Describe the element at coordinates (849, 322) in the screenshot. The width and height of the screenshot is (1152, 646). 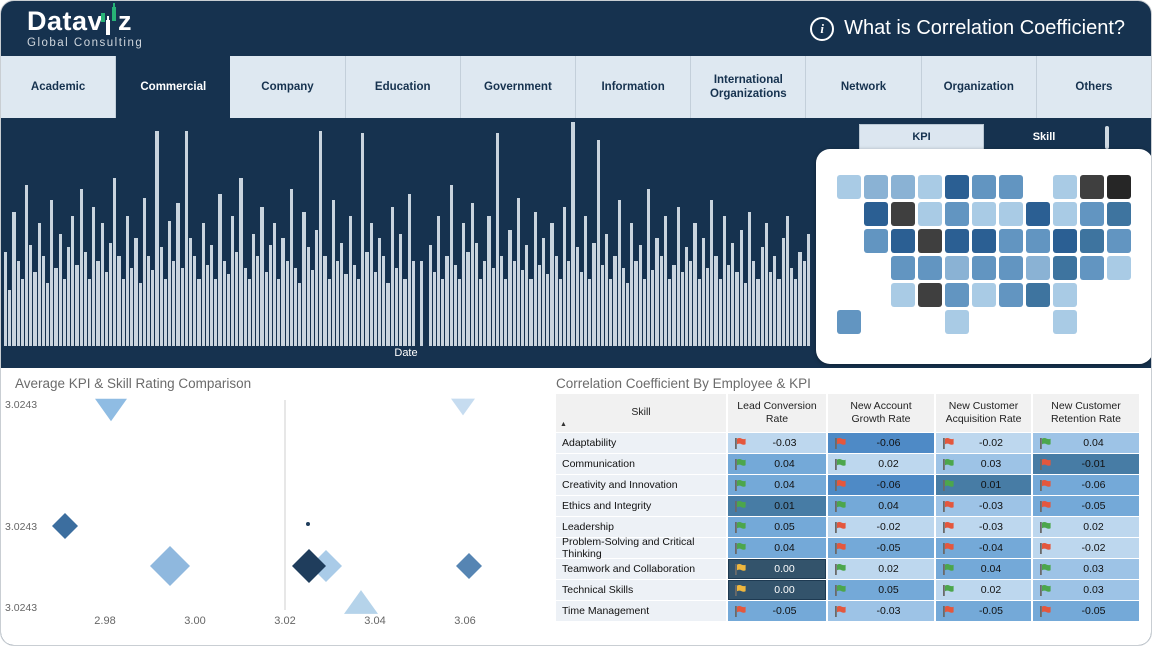
I see `state-tile-HI` at that location.